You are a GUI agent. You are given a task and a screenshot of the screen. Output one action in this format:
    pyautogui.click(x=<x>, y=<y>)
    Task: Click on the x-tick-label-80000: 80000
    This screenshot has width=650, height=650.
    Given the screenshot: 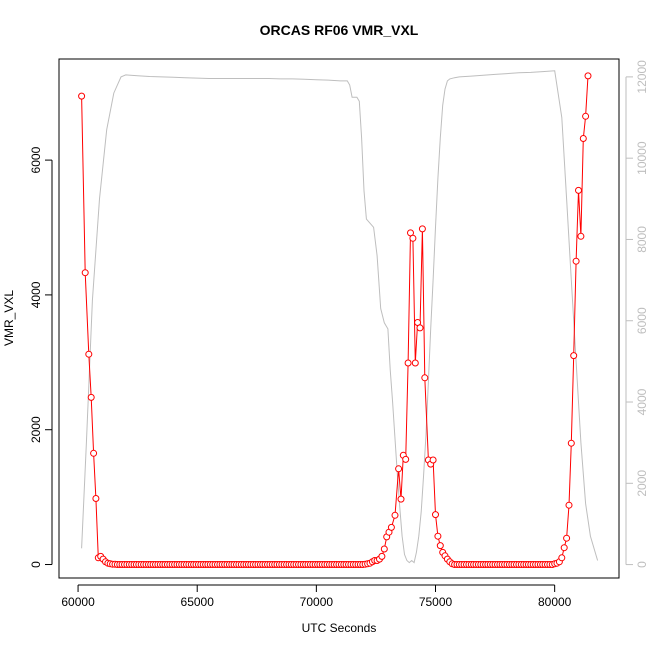 What is the action you would take?
    pyautogui.click(x=555, y=602)
    